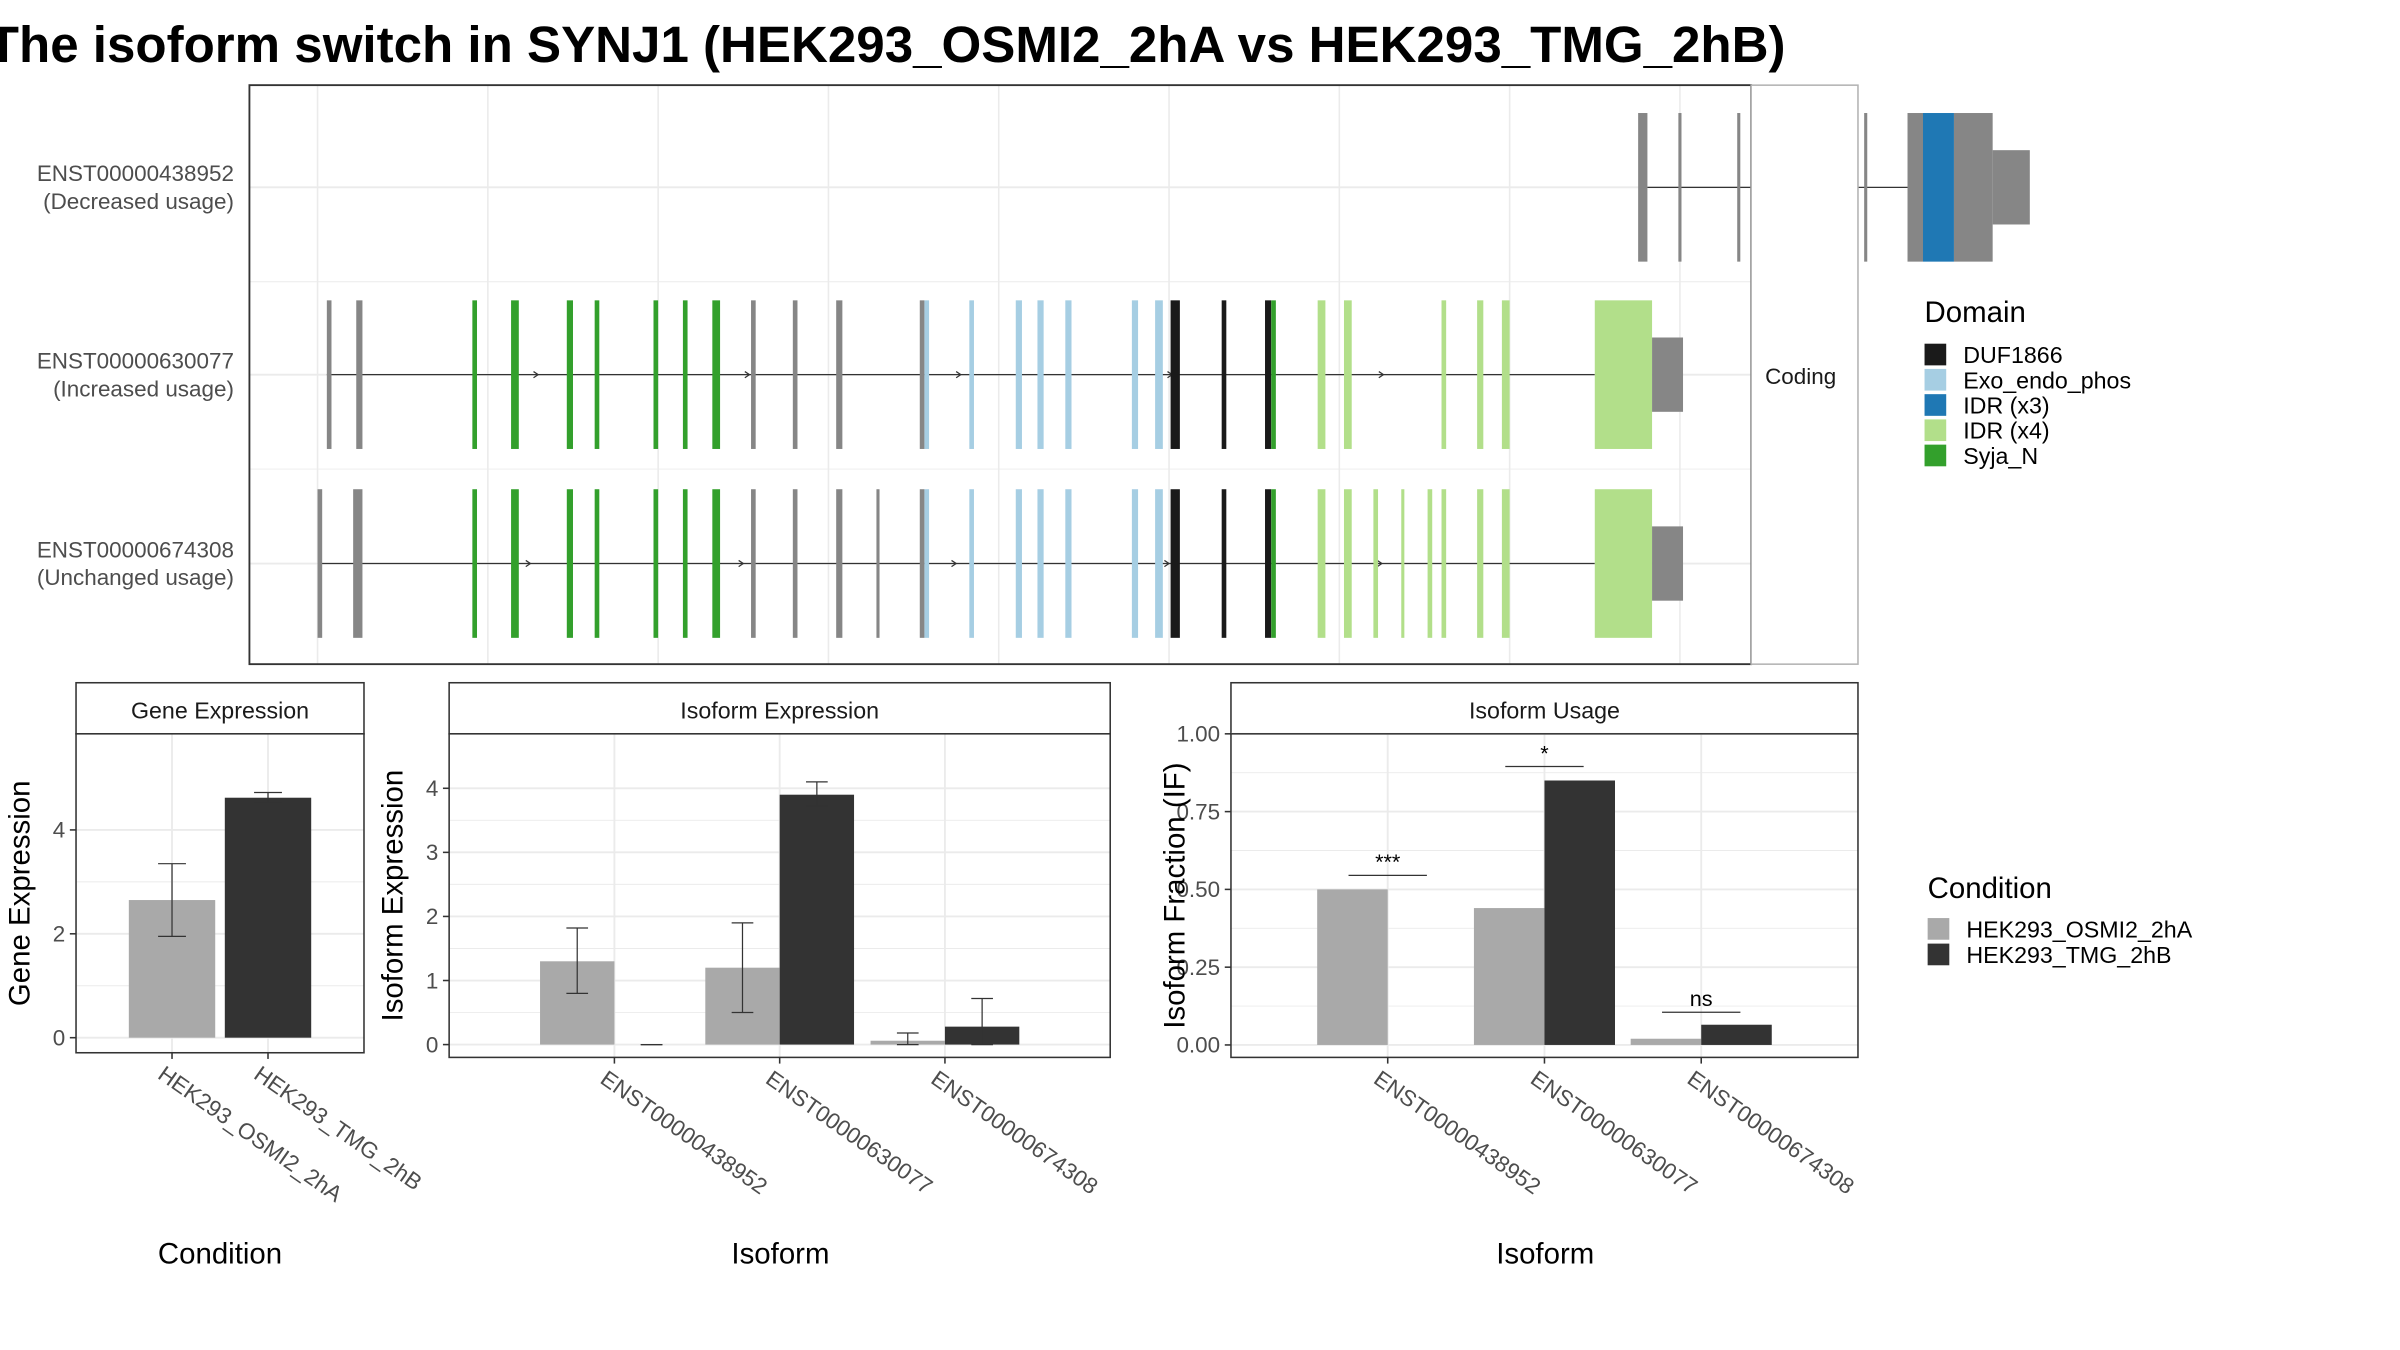  What do you see at coordinates (1198, 967) in the screenshot?
I see `y-tick-label: 0.25` at bounding box center [1198, 967].